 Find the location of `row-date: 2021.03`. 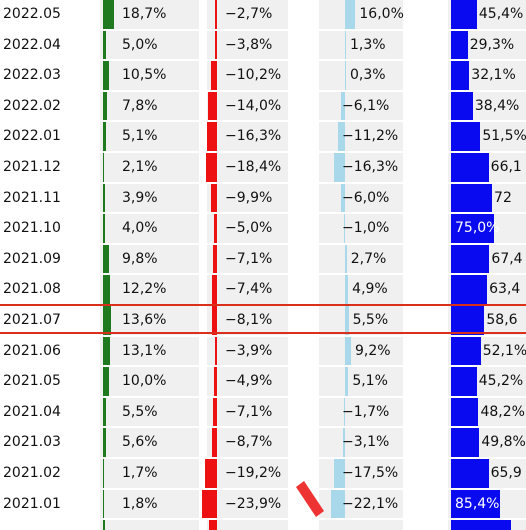

row-date: 2021.03 is located at coordinates (32, 442).